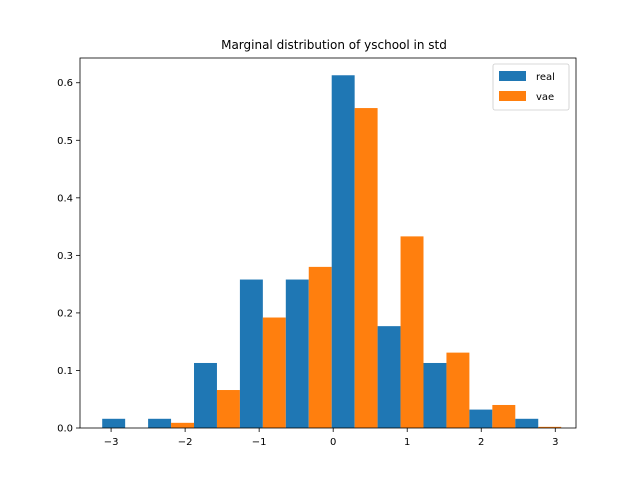 The image size is (640, 480). I want to click on y-tick-label-2: 0.2, so click(65, 313).